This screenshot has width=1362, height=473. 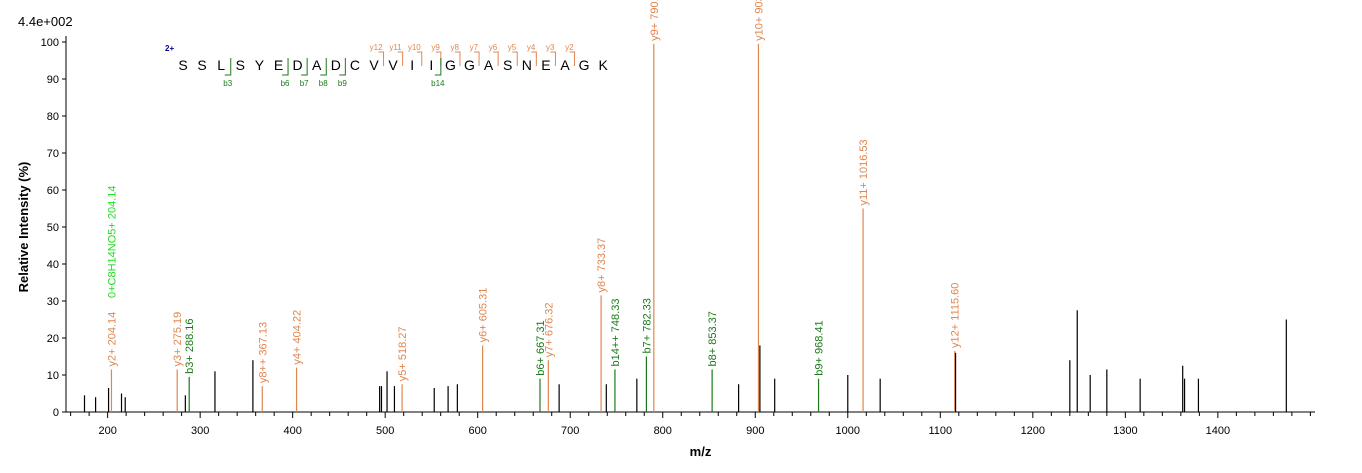 I want to click on peak-label: y10+ 903.44, so click(x=759, y=20).